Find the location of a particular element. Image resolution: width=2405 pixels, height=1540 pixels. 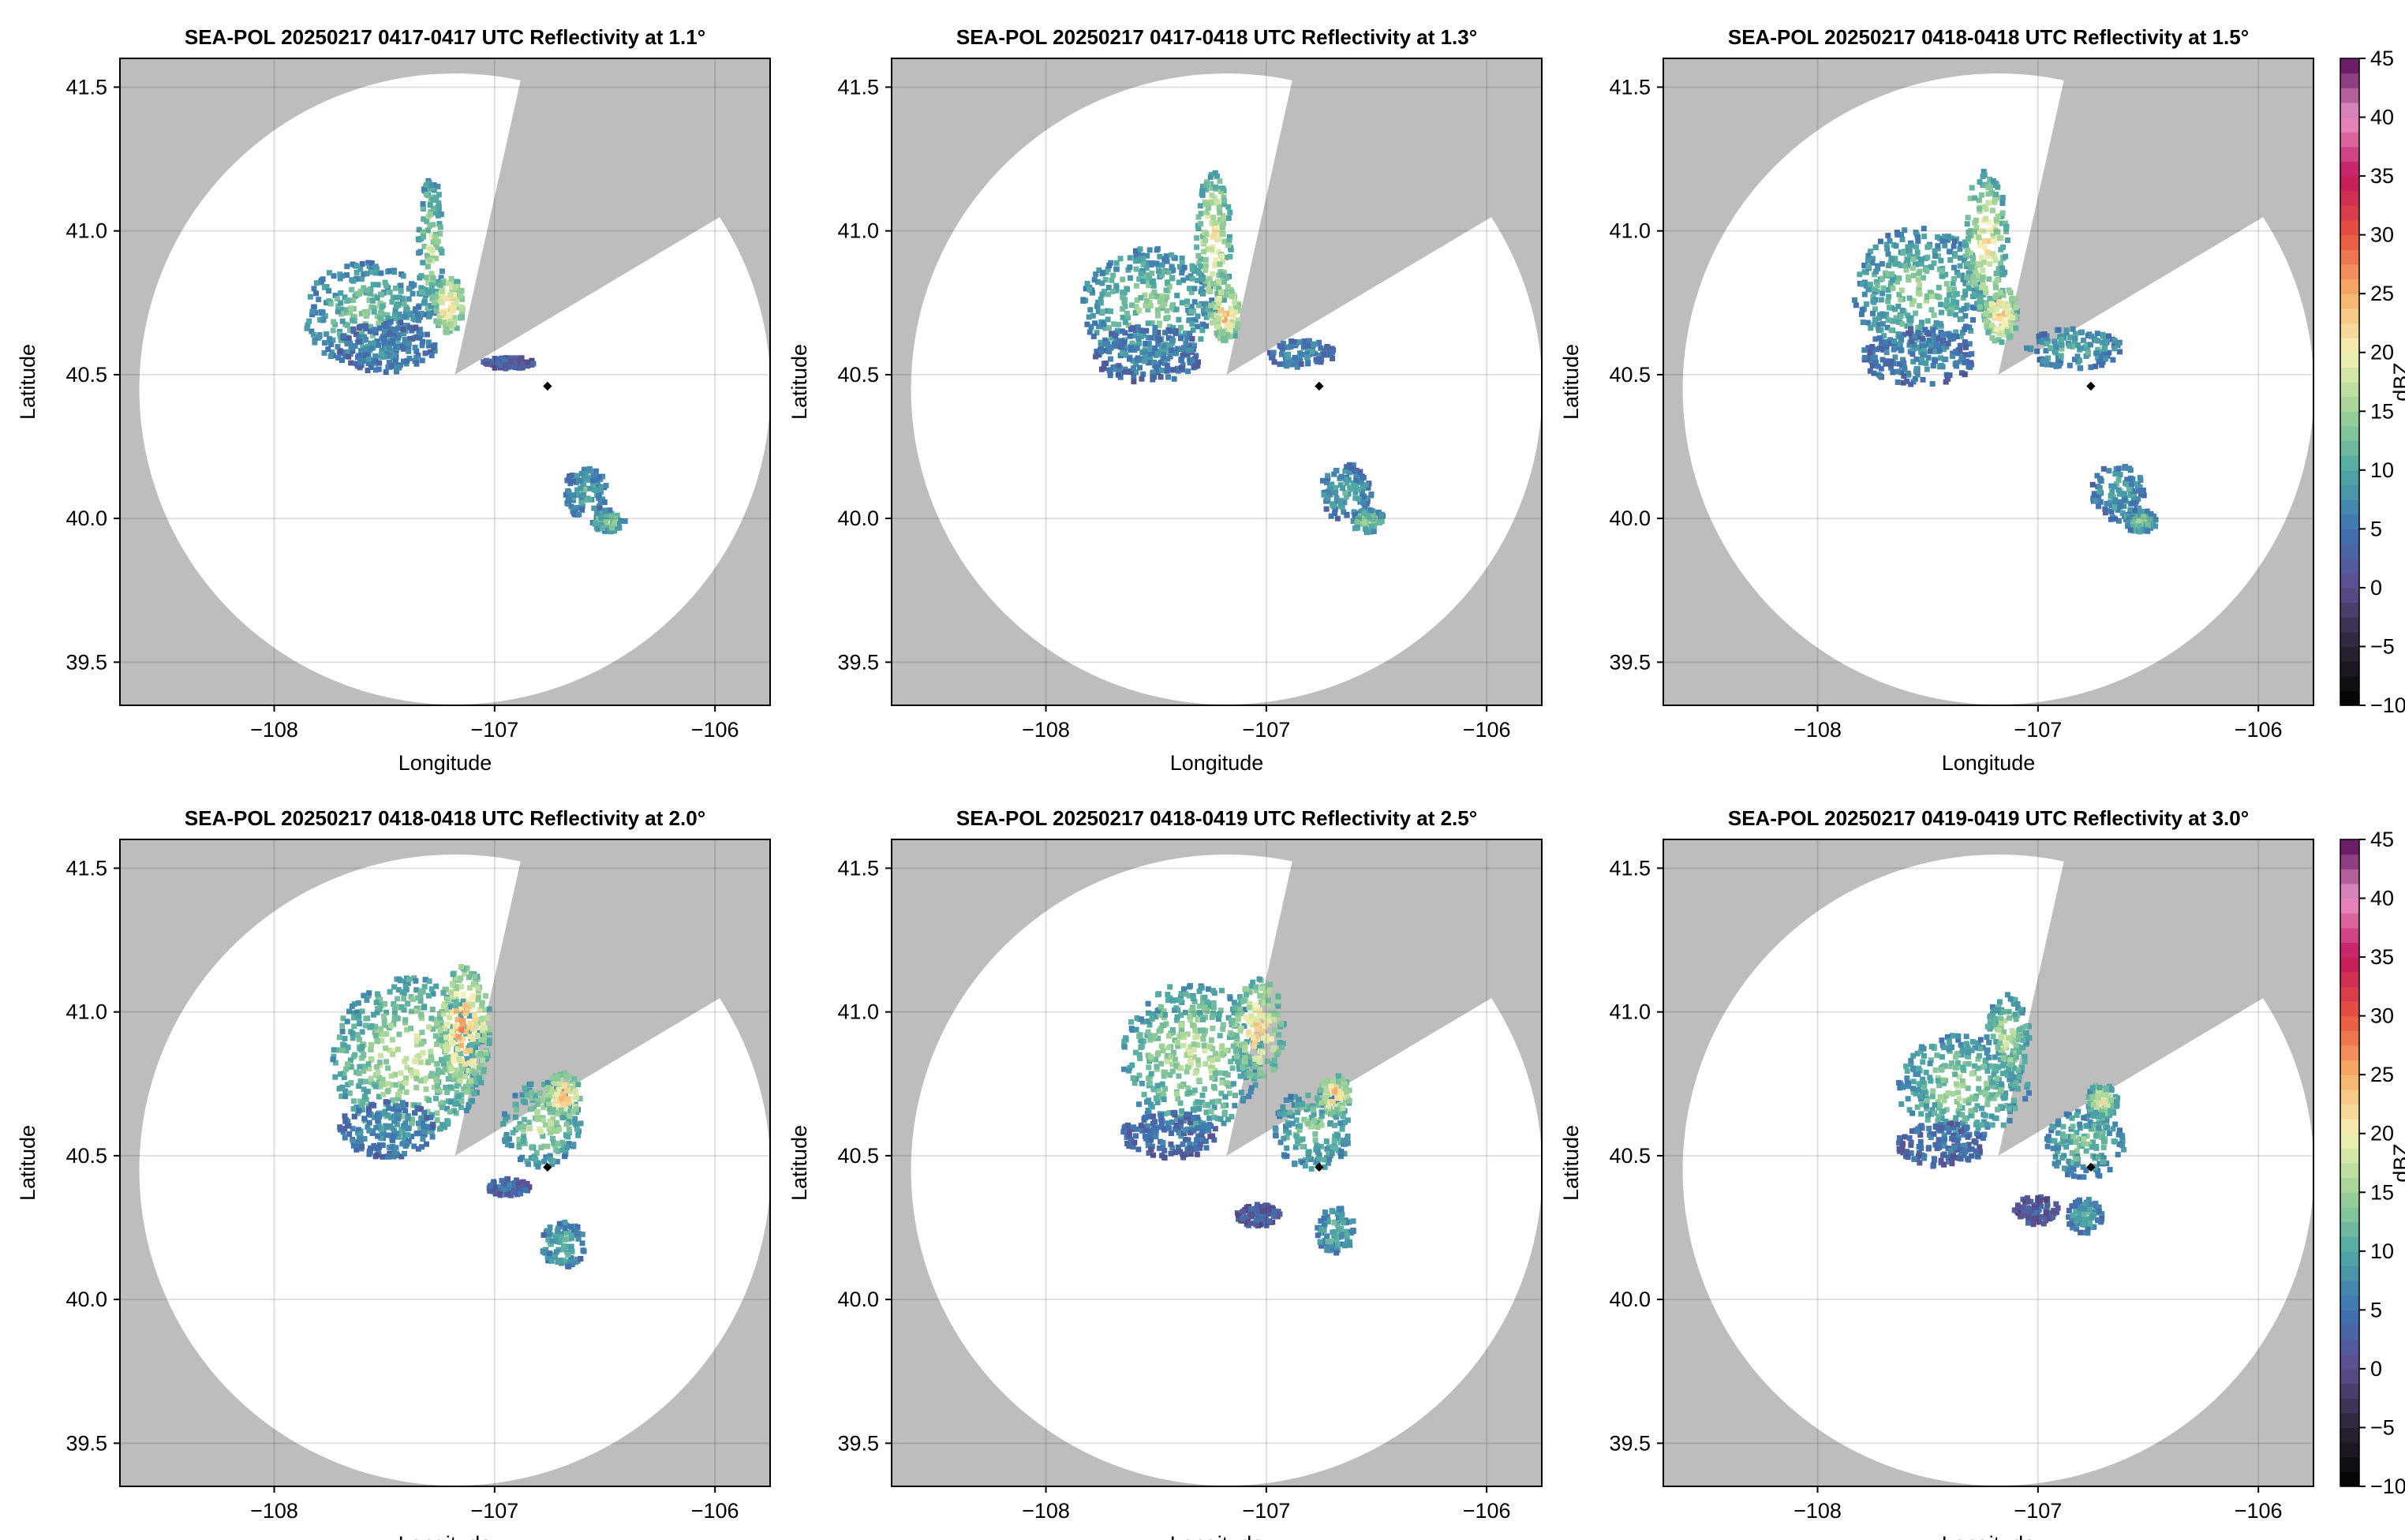

y-tick-label: 41.0 is located at coordinates (86, 231).